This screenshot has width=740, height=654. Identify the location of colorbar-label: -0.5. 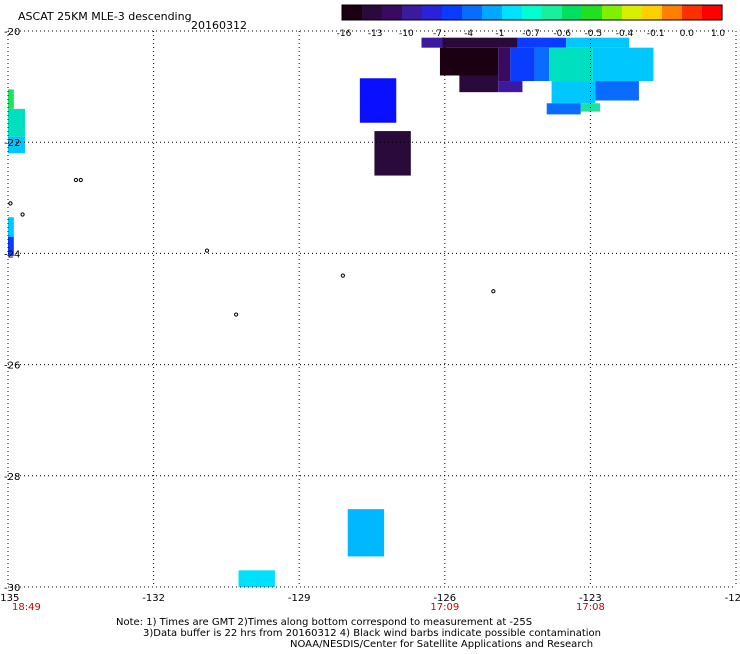
(594, 34).